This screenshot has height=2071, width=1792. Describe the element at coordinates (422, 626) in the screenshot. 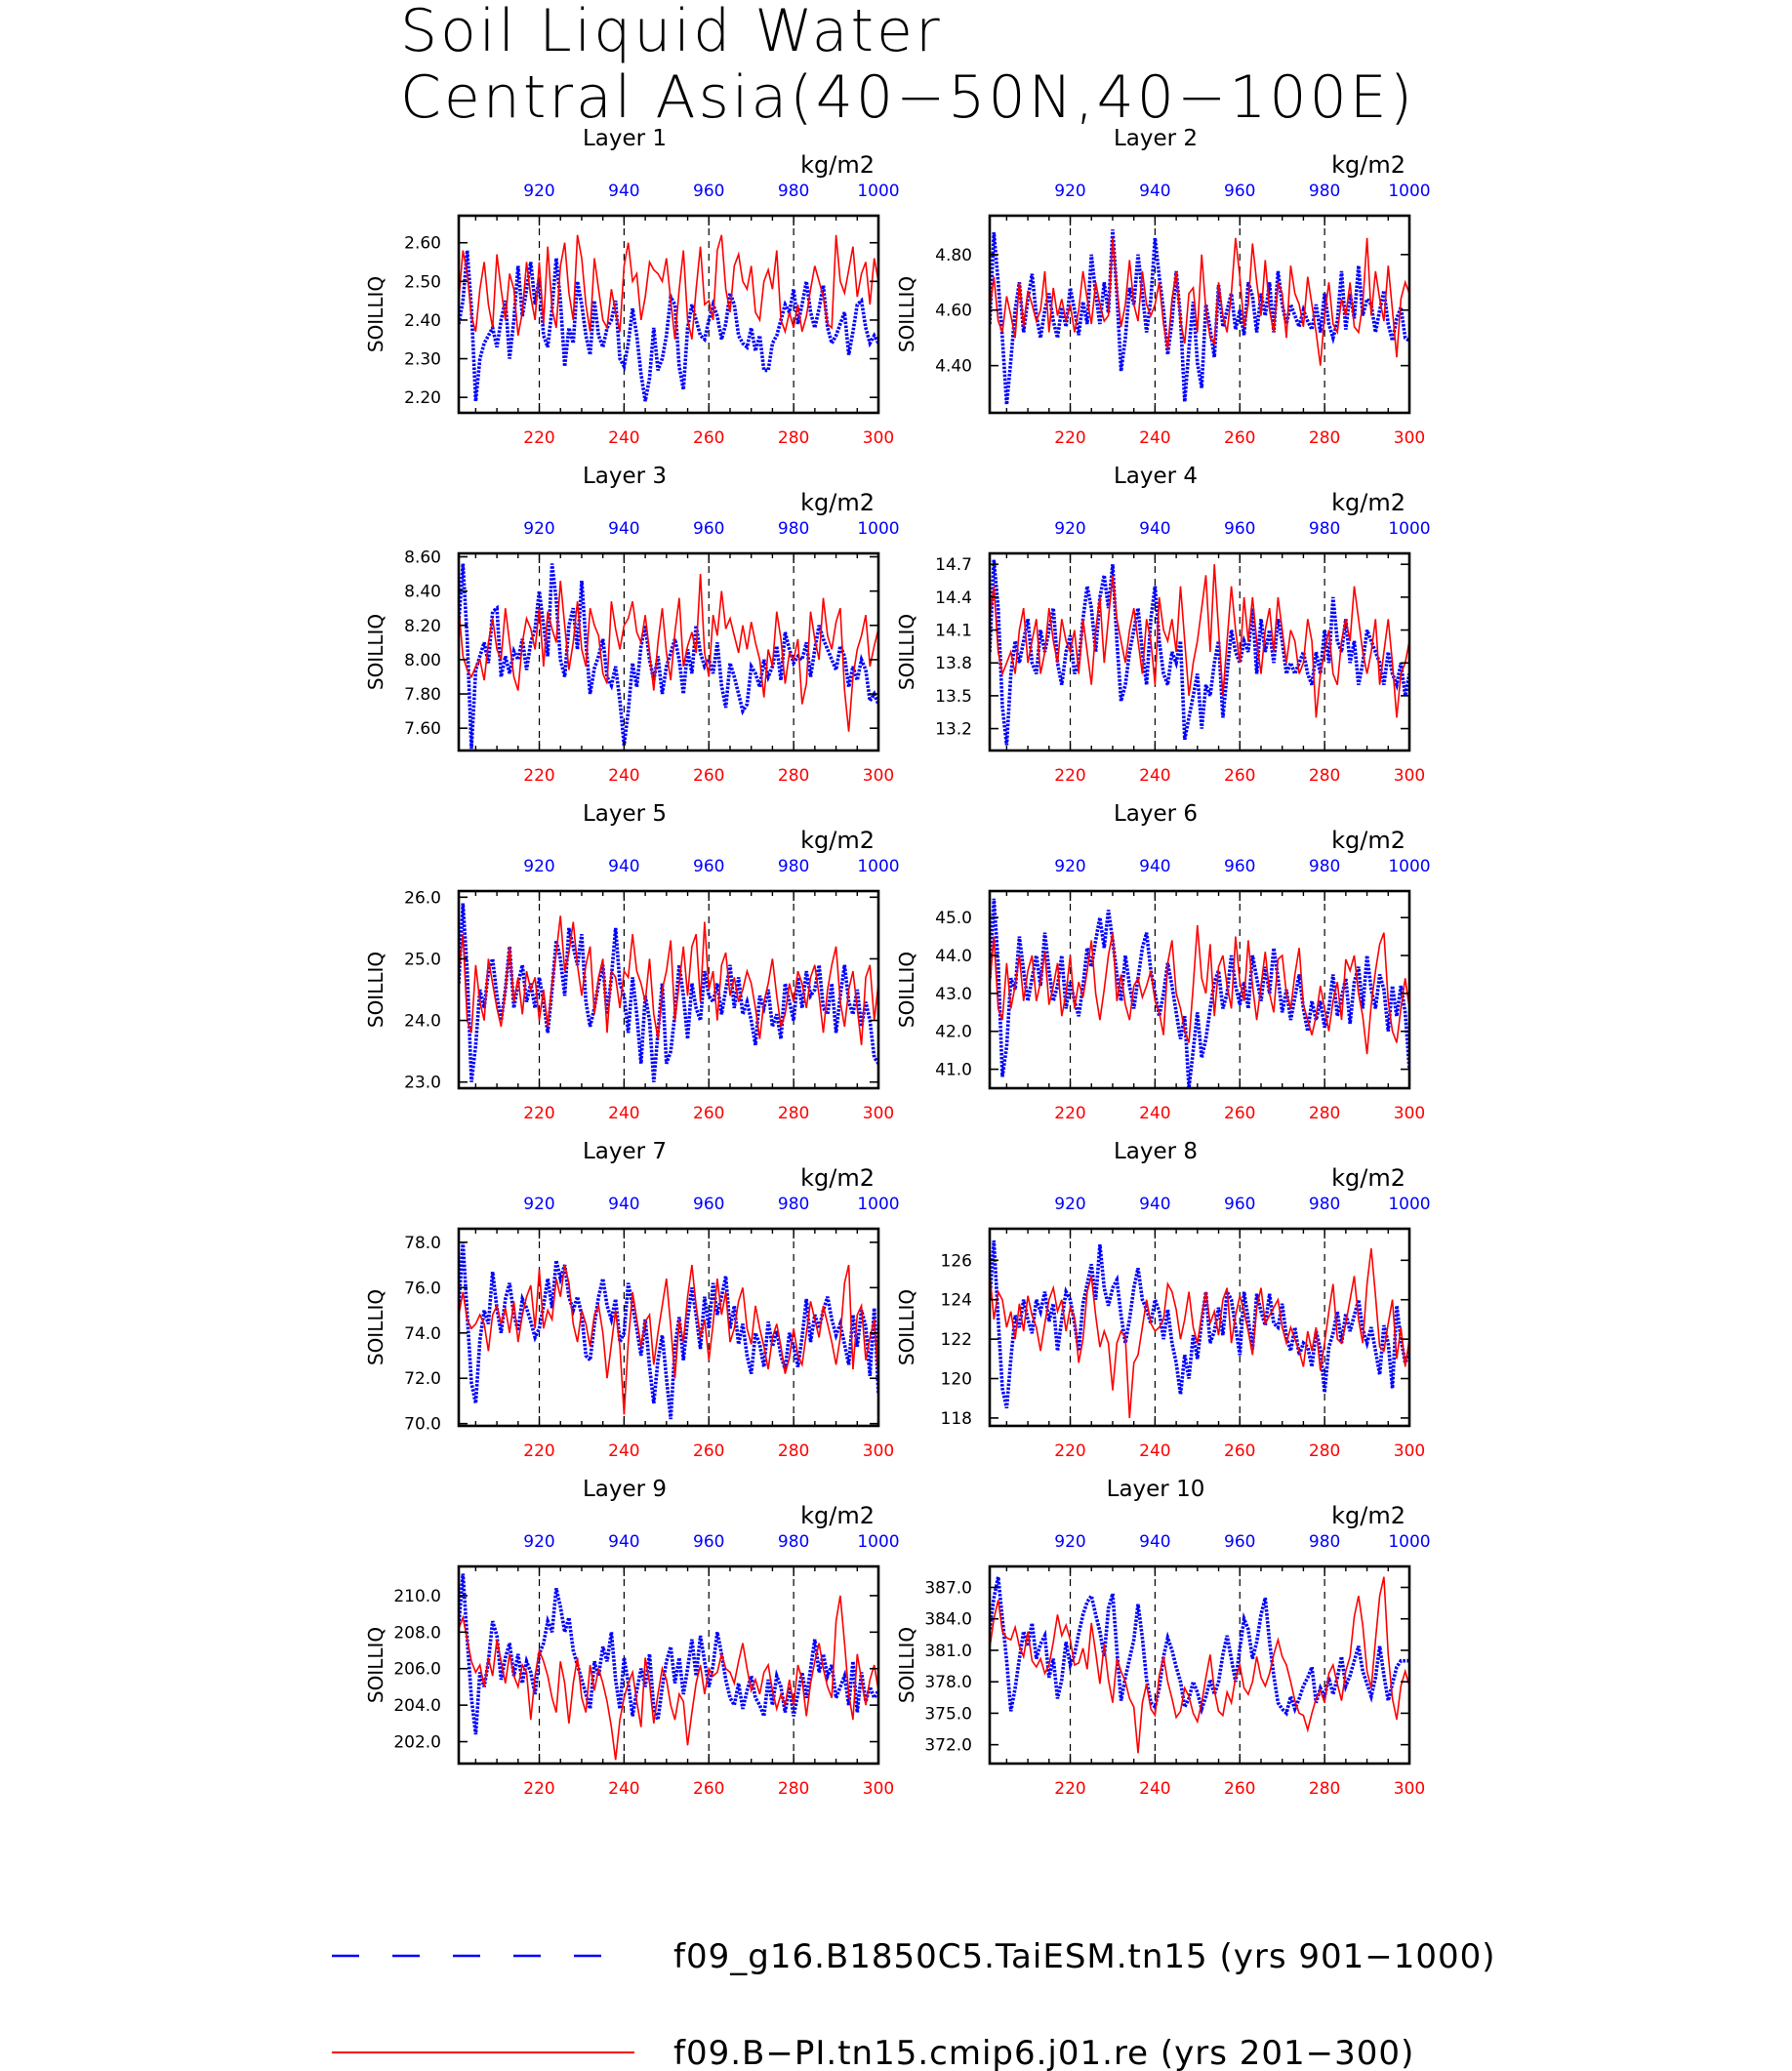

I see `y-tick-label: 8.20` at that location.